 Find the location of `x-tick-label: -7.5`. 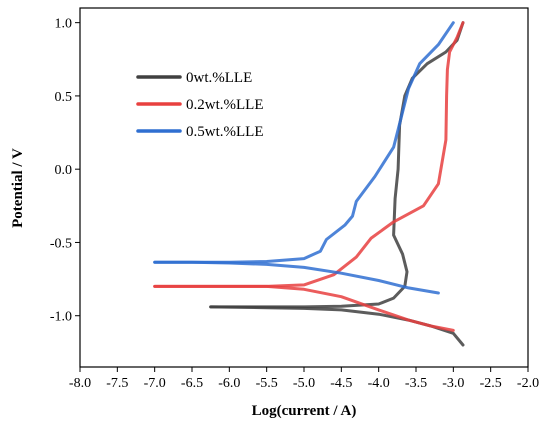

x-tick-label: -7.5 is located at coordinates (117, 383).